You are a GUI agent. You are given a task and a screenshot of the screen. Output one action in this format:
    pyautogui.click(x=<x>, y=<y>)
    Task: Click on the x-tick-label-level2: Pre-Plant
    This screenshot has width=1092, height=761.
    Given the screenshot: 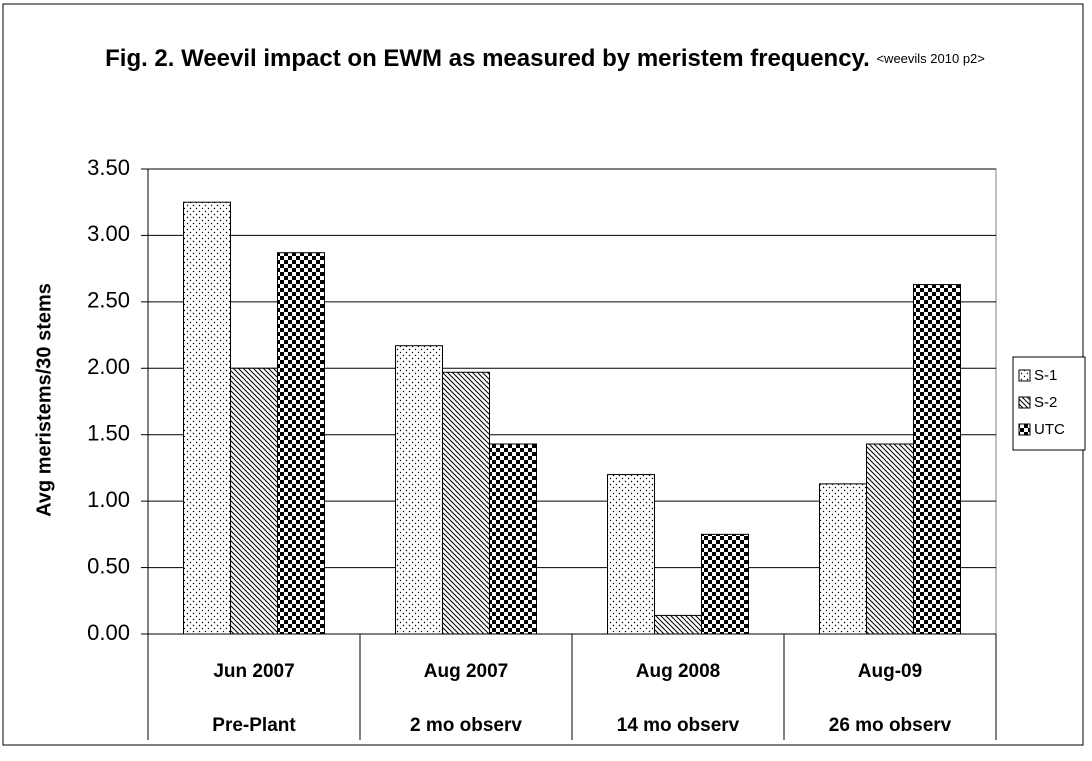 What is the action you would take?
    pyautogui.click(x=254, y=725)
    